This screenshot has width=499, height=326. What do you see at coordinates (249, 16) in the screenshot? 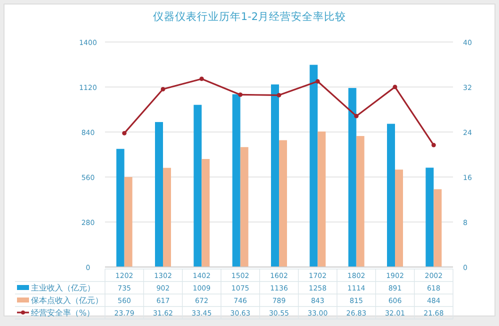
I see `chart-title: 仪器仪表行业历年1-2月经营安全率比较` at bounding box center [249, 16].